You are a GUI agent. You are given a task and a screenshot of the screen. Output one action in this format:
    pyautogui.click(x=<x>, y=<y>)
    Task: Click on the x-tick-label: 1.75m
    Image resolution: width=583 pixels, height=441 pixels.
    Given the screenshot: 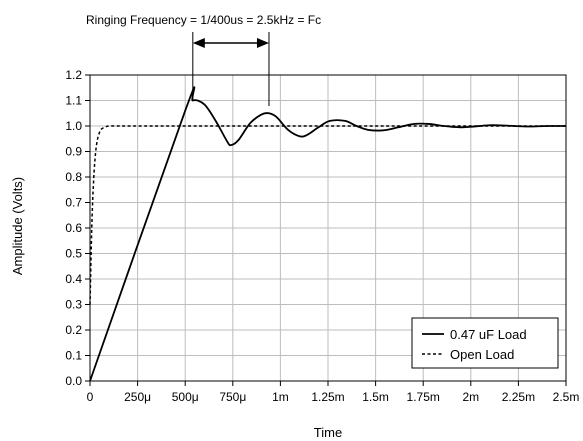 What is the action you would take?
    pyautogui.click(x=423, y=397)
    